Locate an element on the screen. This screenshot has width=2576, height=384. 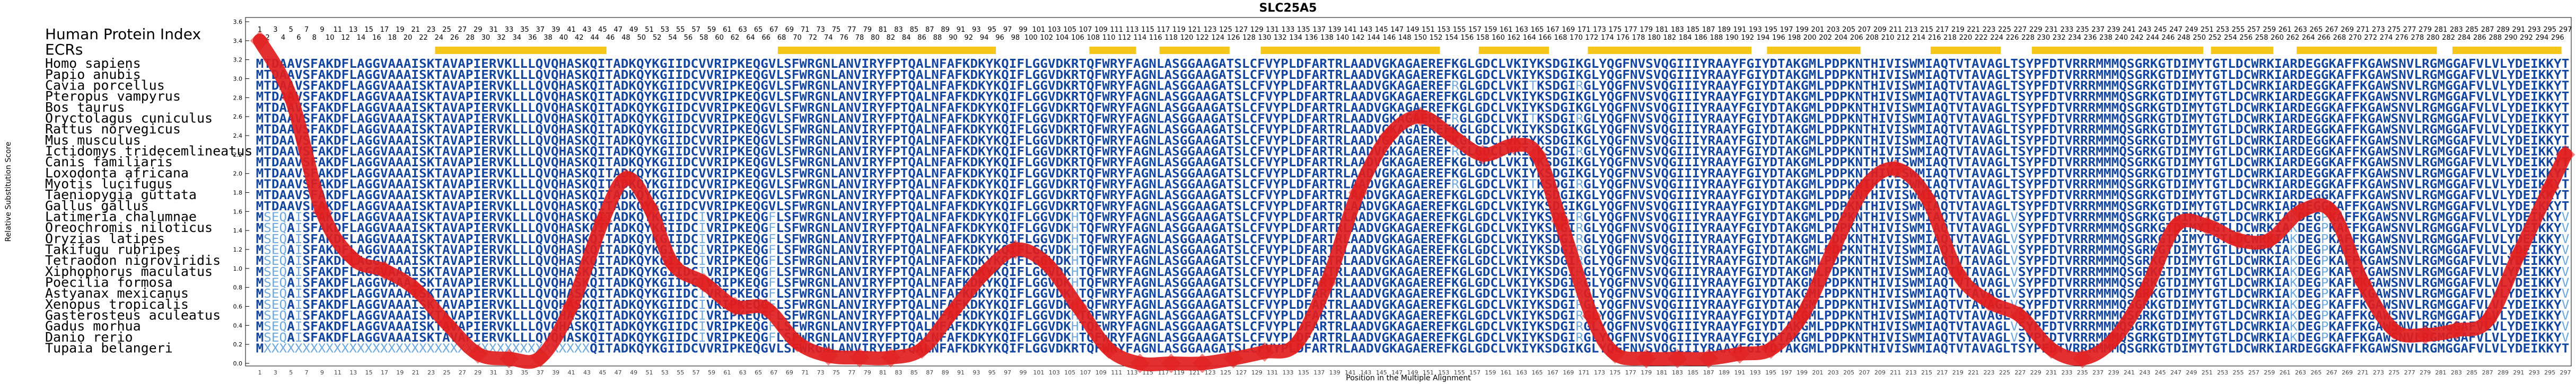
top-index-label: 152 is located at coordinates (1436, 38).